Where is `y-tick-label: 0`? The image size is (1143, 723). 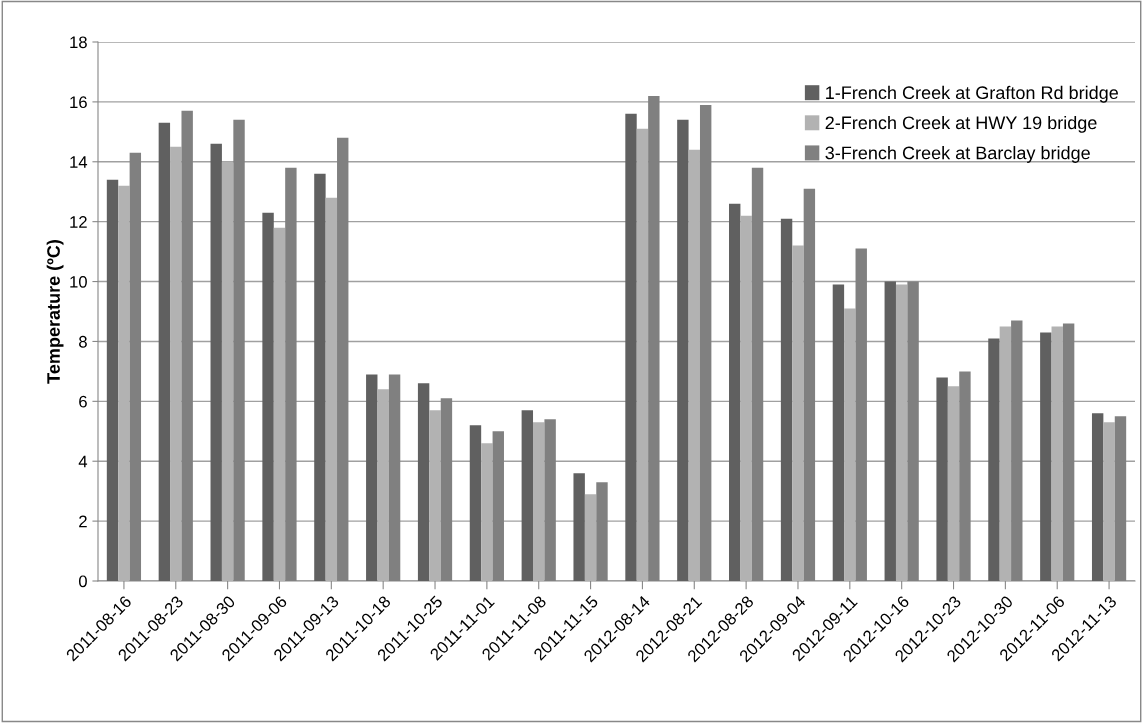
y-tick-label: 0 is located at coordinates (82, 581).